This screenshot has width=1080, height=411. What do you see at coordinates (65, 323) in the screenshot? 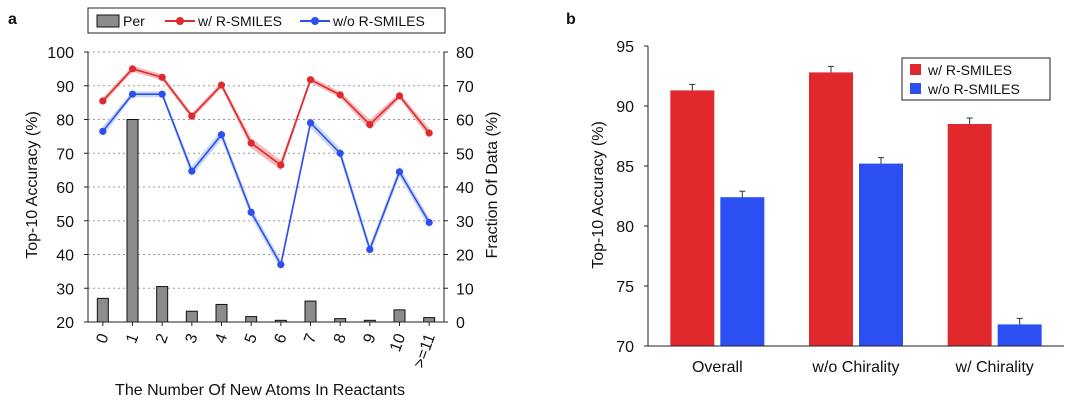
I see `panel-a-y-tick-label: 20` at bounding box center [65, 323].